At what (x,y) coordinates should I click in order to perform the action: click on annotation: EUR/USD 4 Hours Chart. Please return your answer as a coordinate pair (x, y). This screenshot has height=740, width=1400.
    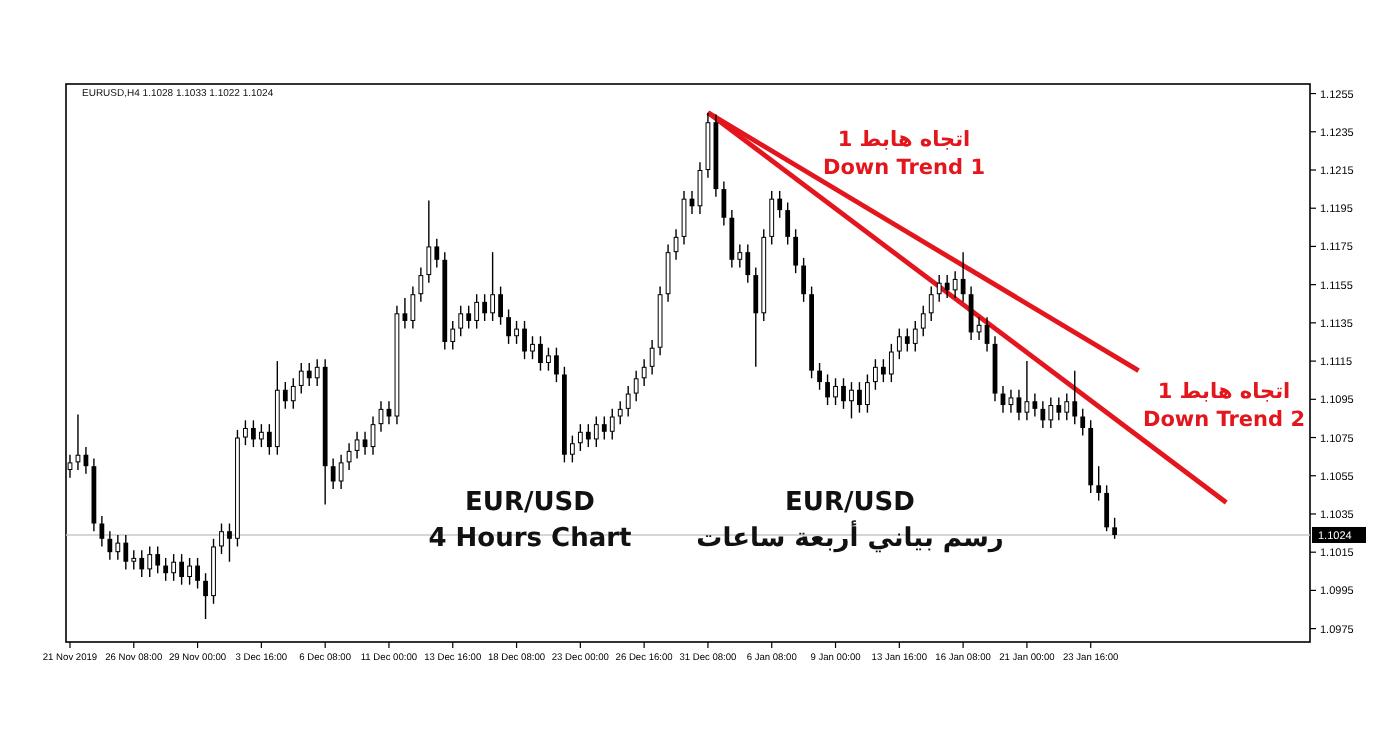
    Looking at the image, I should click on (530, 521).